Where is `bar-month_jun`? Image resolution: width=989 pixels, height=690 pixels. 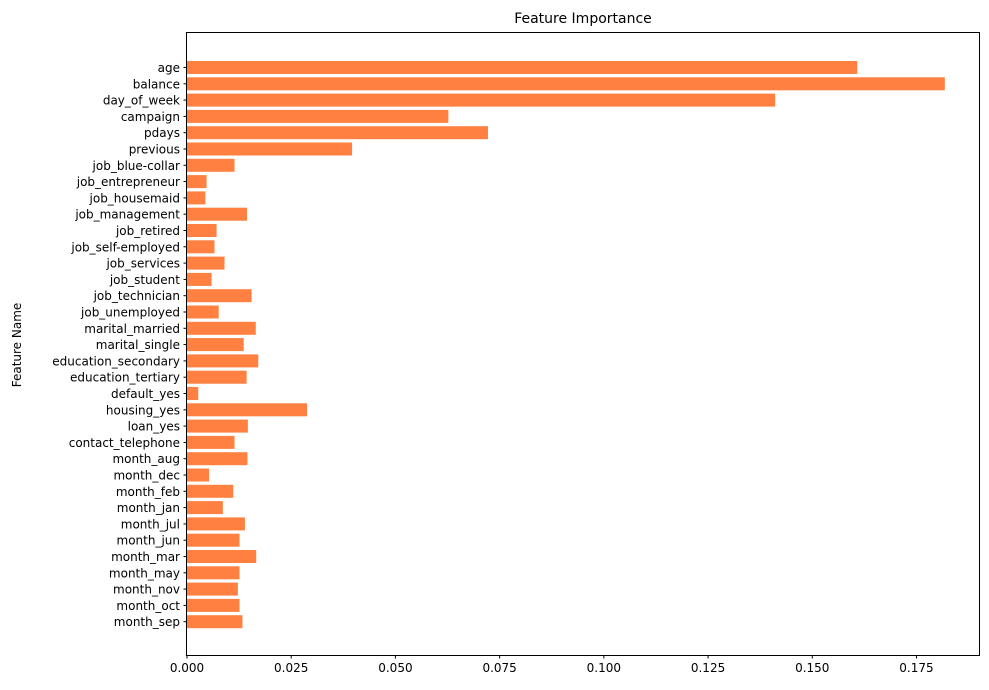 bar-month_jun is located at coordinates (213, 540).